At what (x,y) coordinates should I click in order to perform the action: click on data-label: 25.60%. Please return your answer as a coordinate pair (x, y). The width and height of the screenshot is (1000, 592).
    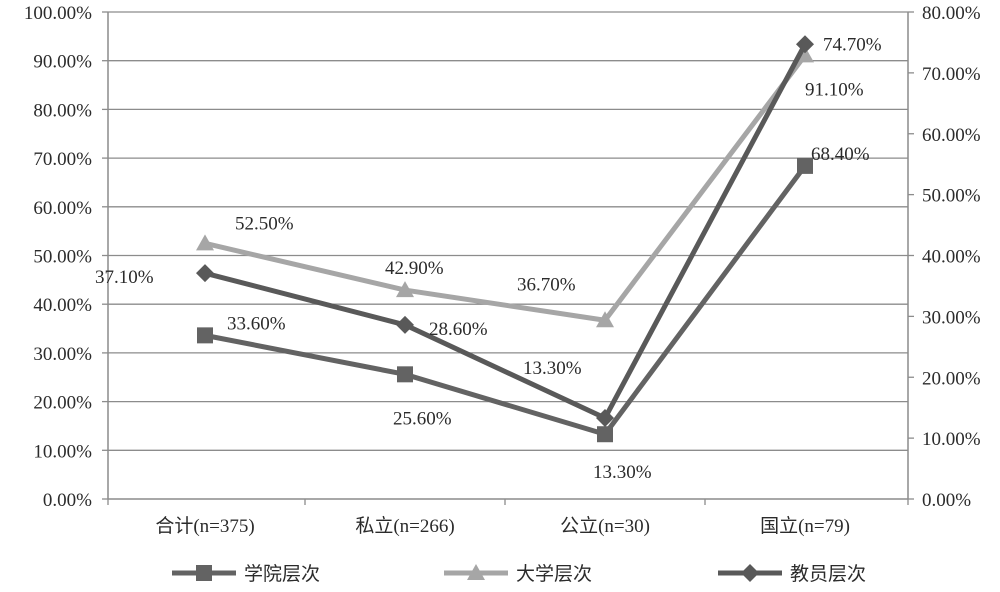
    Looking at the image, I should click on (422, 418).